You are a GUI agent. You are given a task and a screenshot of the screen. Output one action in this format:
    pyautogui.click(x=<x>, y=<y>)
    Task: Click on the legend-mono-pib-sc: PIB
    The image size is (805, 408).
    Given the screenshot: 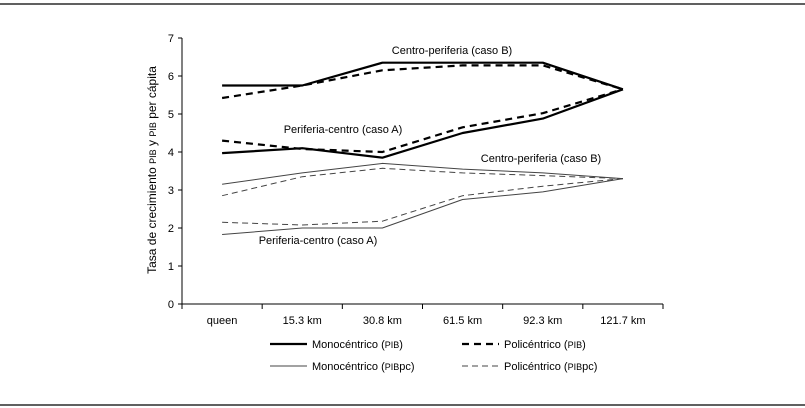 What is the action you would take?
    pyautogui.click(x=392, y=345)
    